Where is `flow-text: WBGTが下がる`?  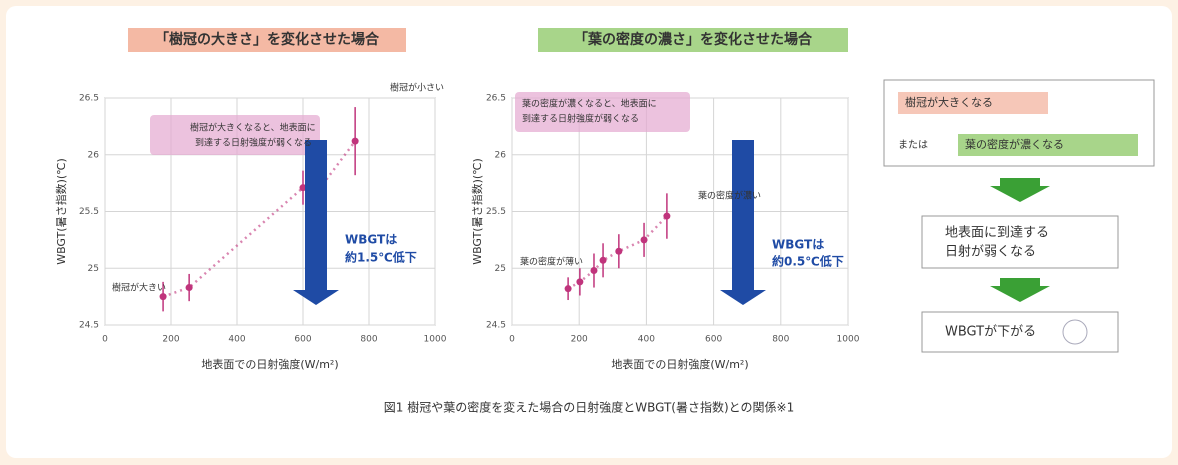 flow-text: WBGTが下がる is located at coordinates (990, 332).